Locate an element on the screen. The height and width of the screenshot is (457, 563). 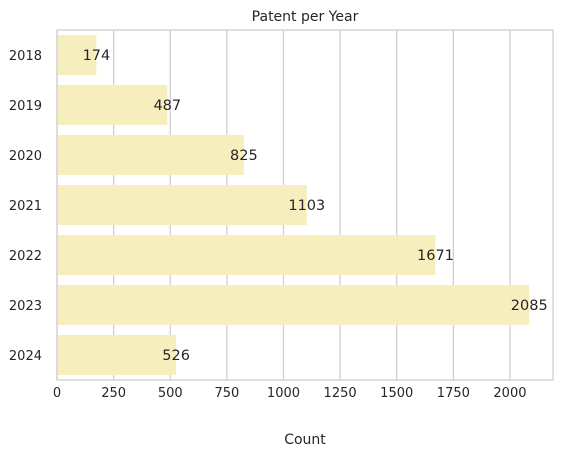
y-tick-label: 2021 is located at coordinates (25, 206).